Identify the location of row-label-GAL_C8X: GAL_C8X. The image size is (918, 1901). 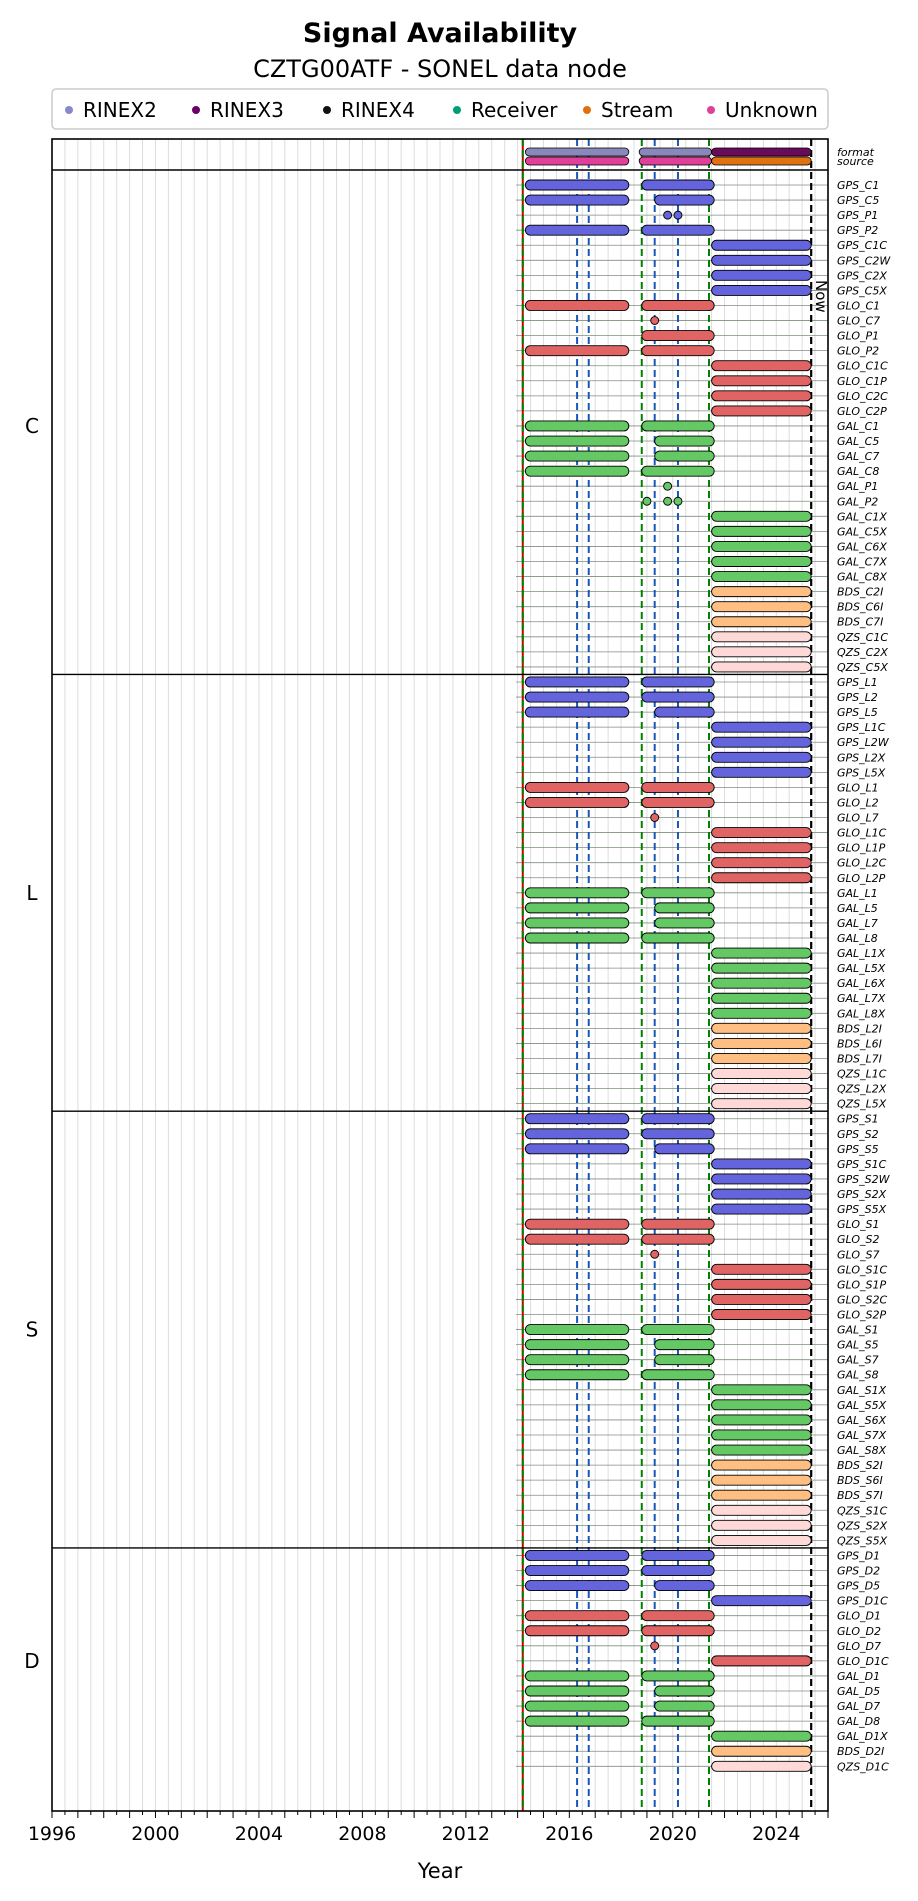
(862, 577).